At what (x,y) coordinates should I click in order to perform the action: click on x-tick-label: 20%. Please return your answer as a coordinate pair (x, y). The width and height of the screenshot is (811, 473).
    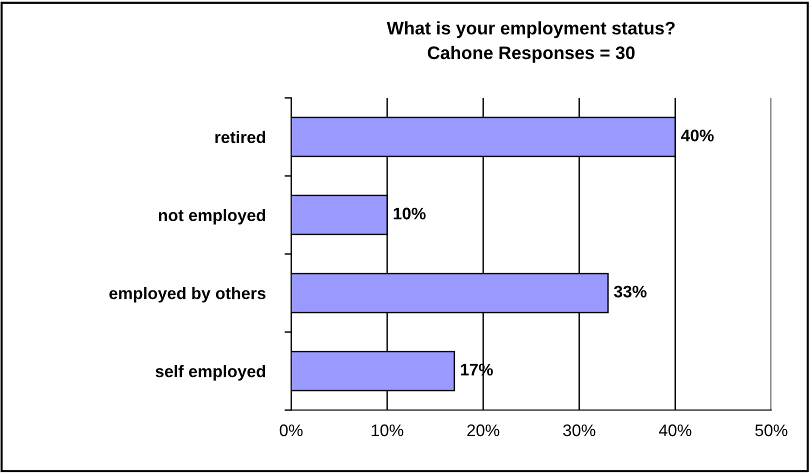
    Looking at the image, I should click on (483, 430).